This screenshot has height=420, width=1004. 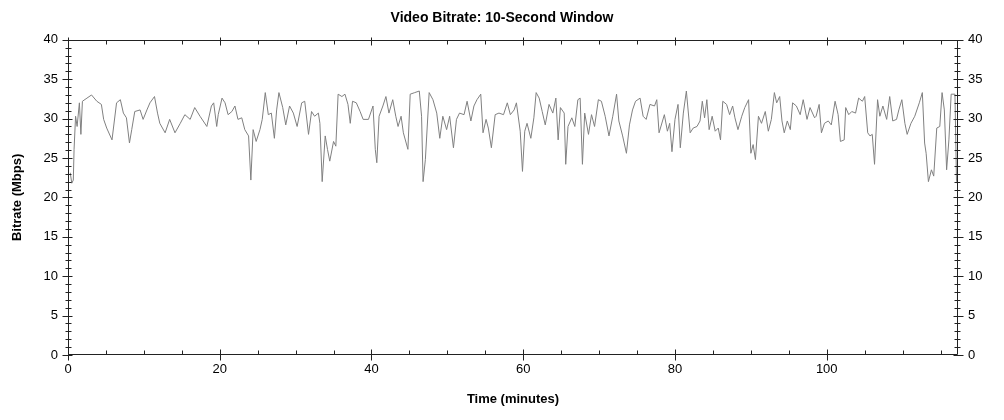 I want to click on chart-title: Video Bitrate: 10-Second Window, so click(x=502, y=17).